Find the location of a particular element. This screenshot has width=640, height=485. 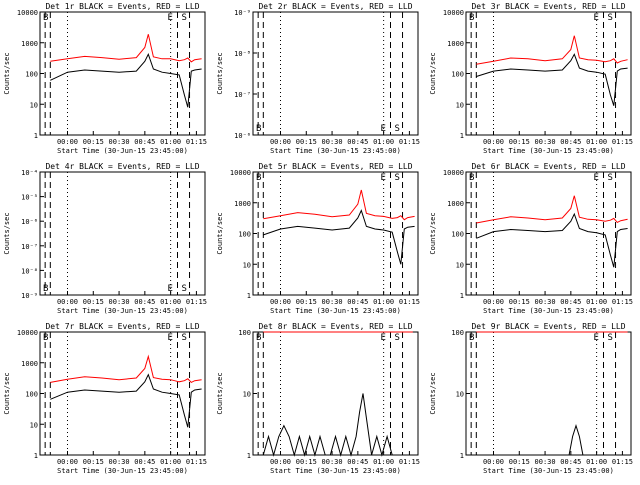

chart-title: Det 1r BLACK = Events, RED = LLD is located at coordinates (122, 6).